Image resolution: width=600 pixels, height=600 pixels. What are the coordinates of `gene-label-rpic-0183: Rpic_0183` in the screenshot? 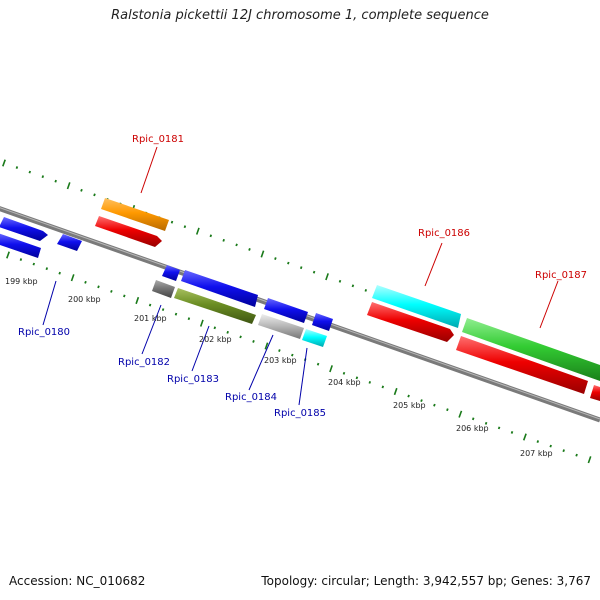 It's located at (193, 379).